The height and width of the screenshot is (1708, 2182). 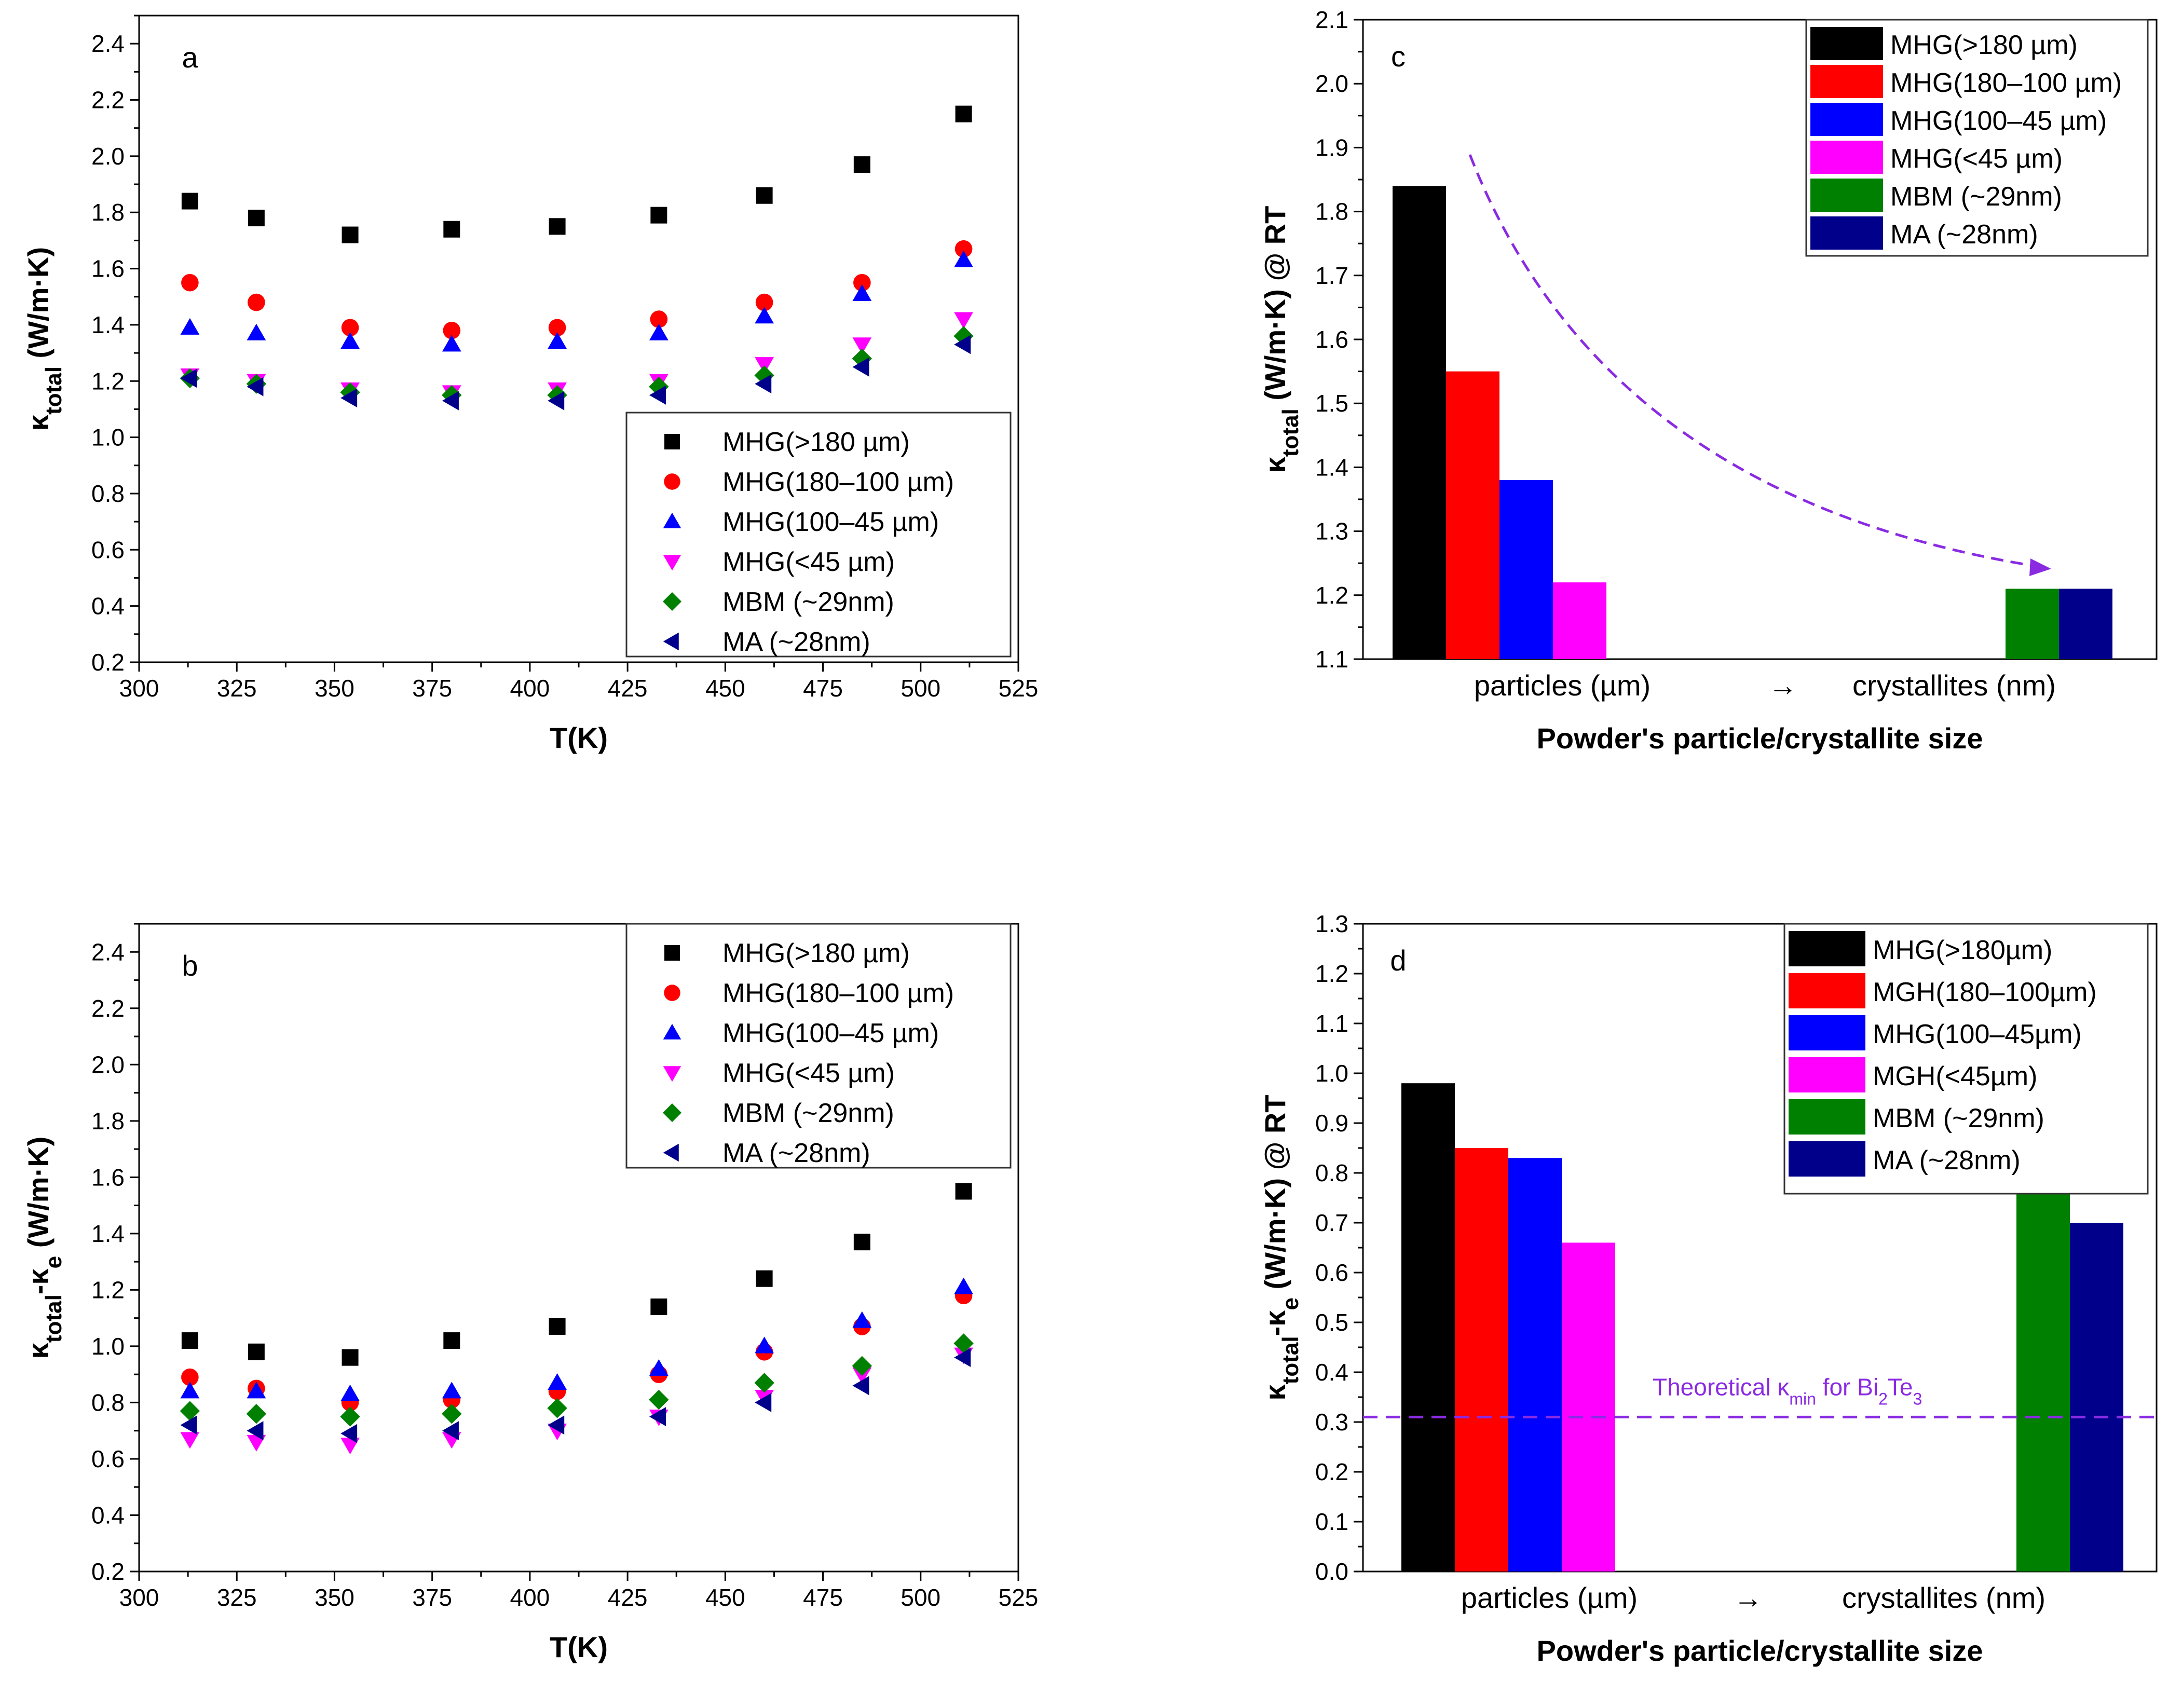 I want to click on y-tick-label: 2.2, so click(x=108, y=1008).